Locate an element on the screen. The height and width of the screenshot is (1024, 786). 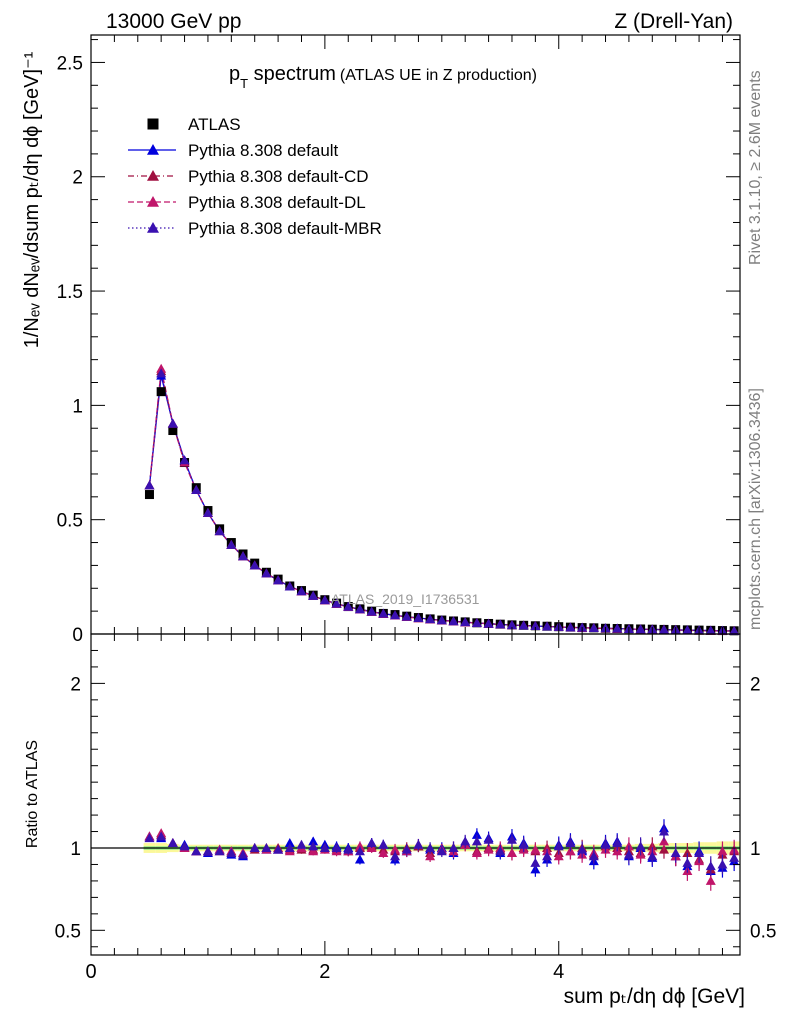
legend-label: Pythia 8.308 default is located at coordinates (263, 150).